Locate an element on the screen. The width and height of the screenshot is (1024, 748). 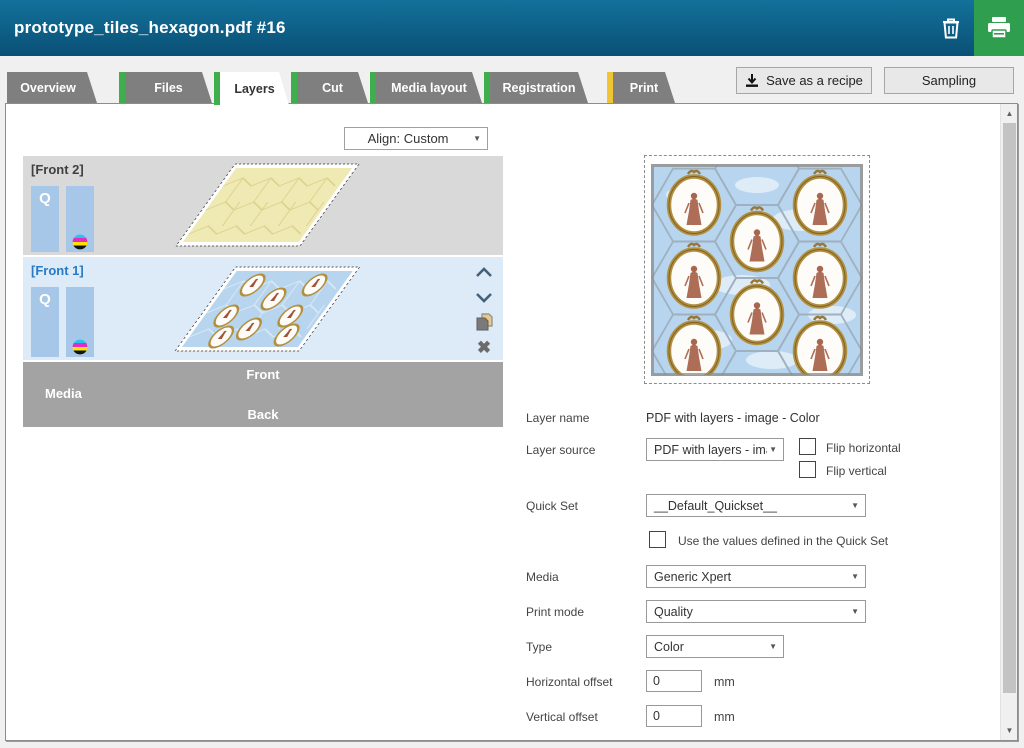
media-label: Media is located at coordinates (542, 577).